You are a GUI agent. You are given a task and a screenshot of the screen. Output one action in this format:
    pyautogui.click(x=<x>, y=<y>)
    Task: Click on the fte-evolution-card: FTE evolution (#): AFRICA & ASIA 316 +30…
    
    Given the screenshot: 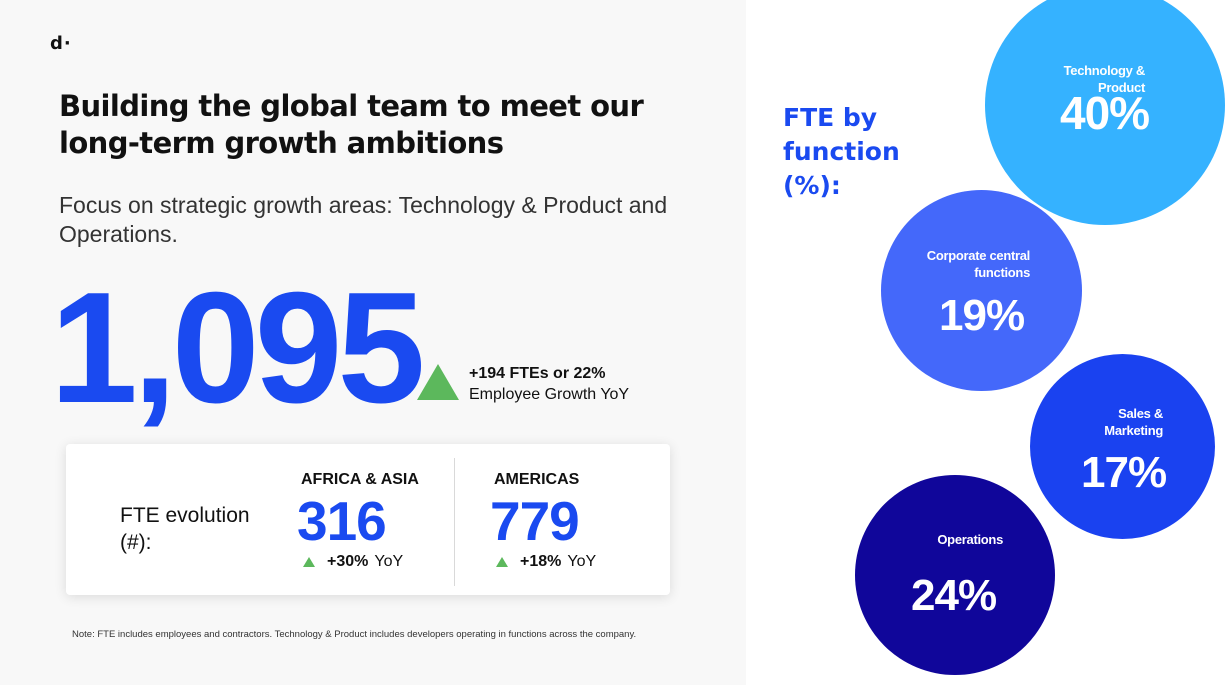 What is the action you would take?
    pyautogui.click(x=368, y=519)
    